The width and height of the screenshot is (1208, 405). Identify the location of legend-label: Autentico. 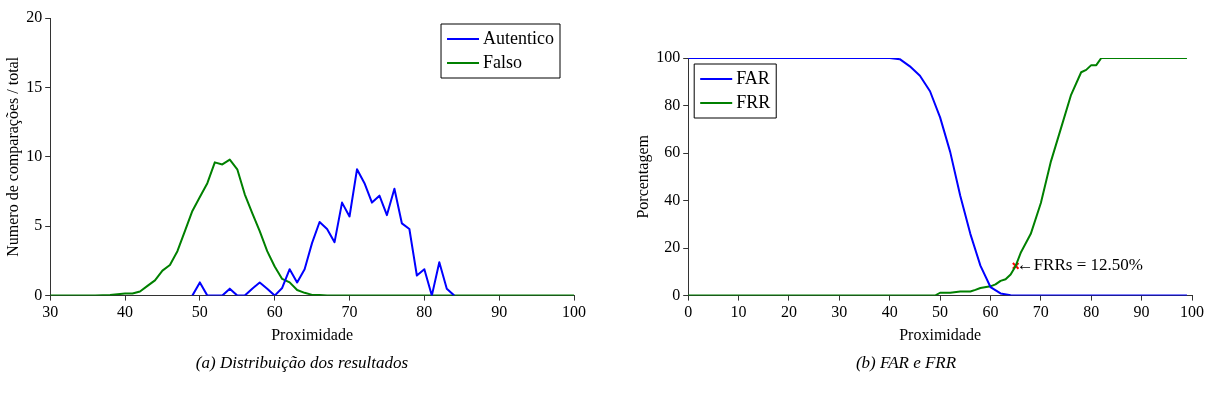
(518, 37).